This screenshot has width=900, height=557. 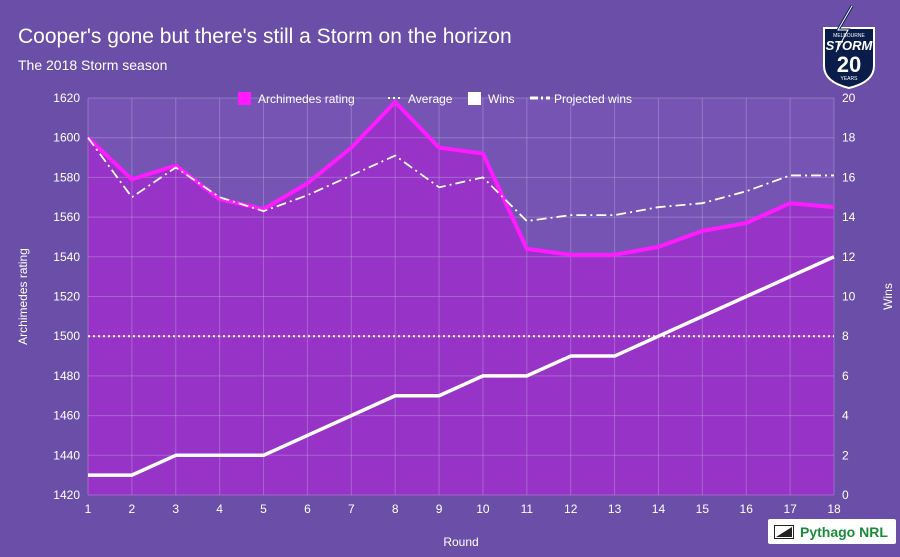 What do you see at coordinates (430, 99) in the screenshot?
I see `legend-label-1: Average` at bounding box center [430, 99].